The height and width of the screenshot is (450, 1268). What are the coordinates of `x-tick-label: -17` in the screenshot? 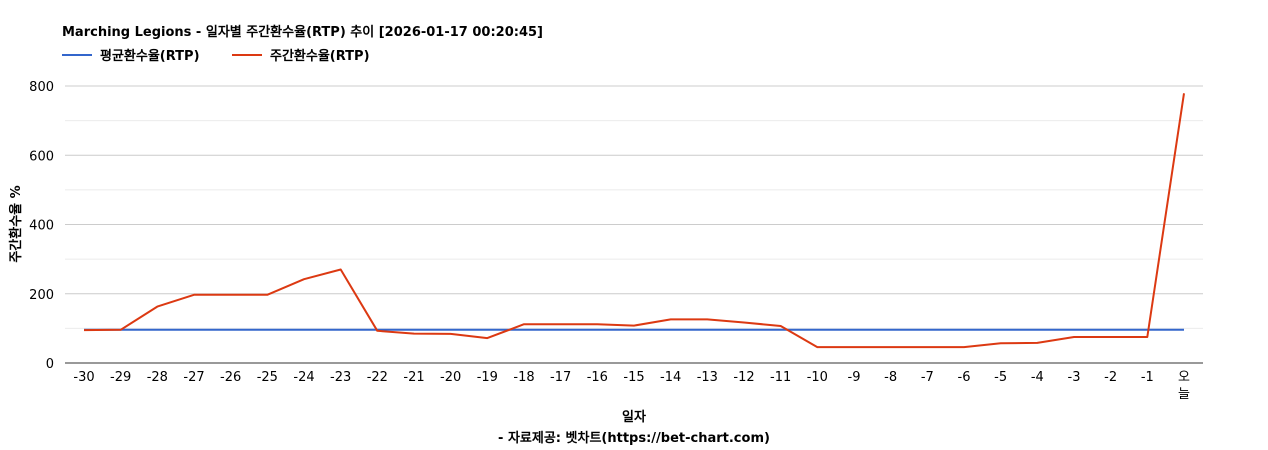 It's located at (560, 377).